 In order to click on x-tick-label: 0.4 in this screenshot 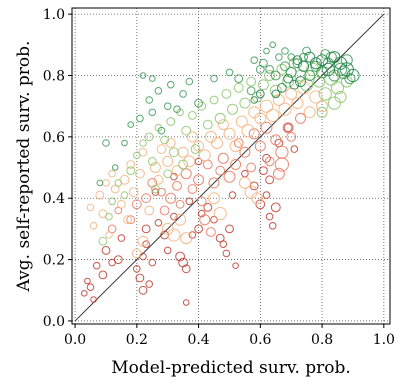, I will do `click(198, 340)`.